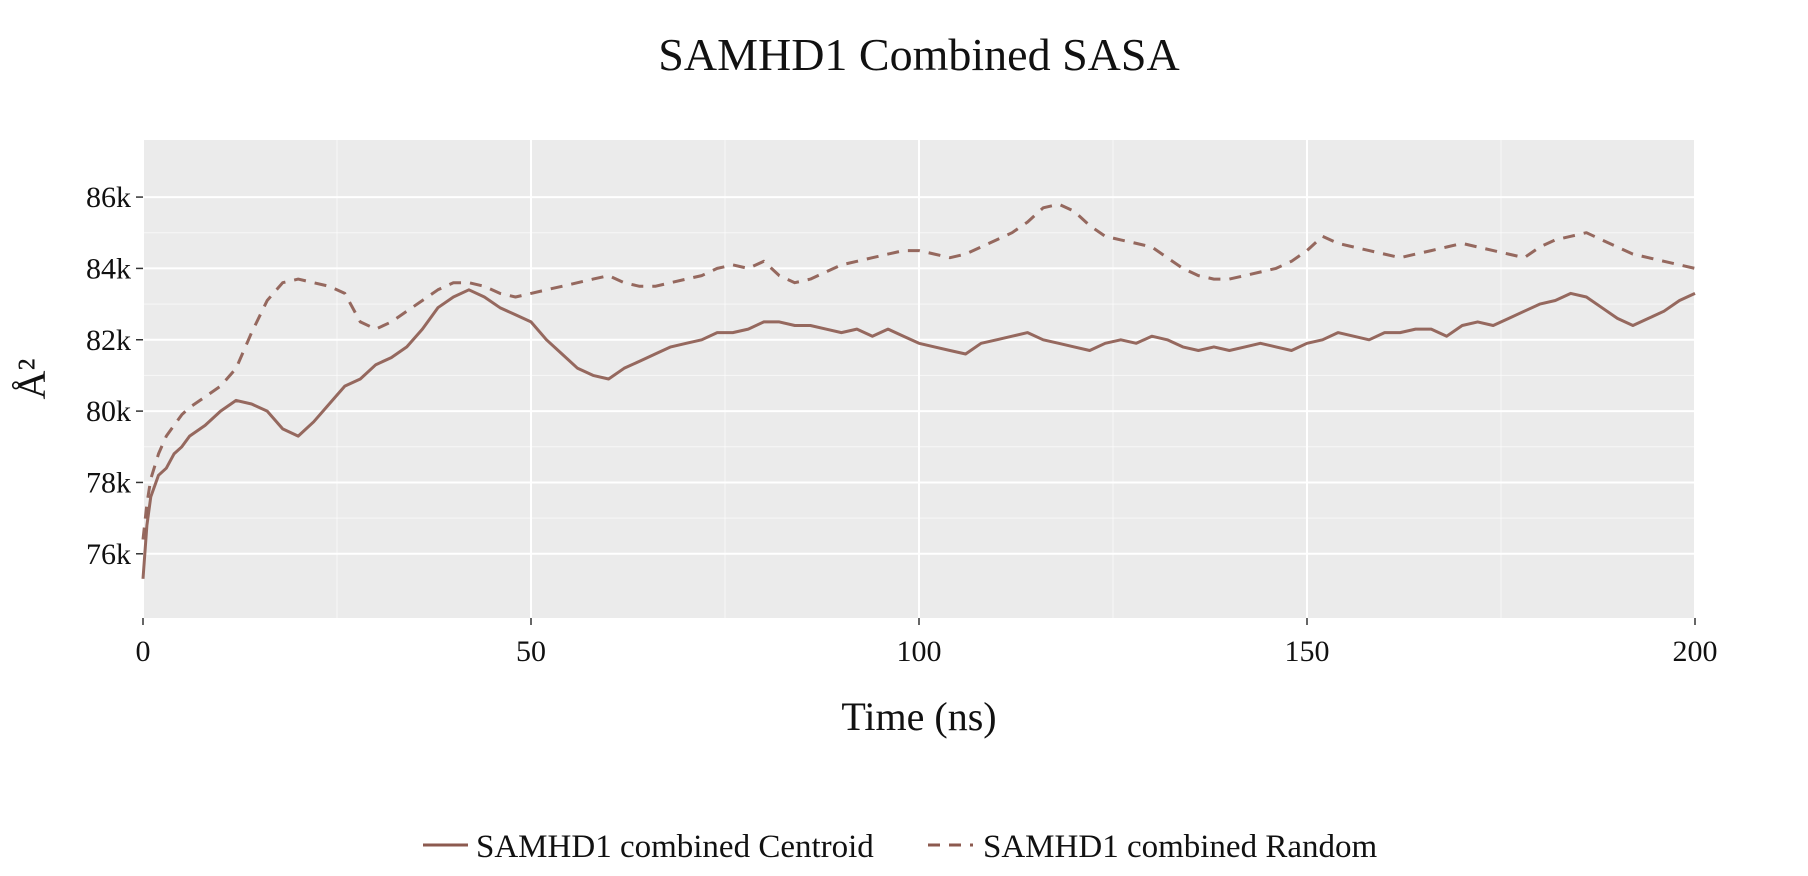 The width and height of the screenshot is (1808, 876). I want to click on y-tick-label: 86k, so click(108, 197).